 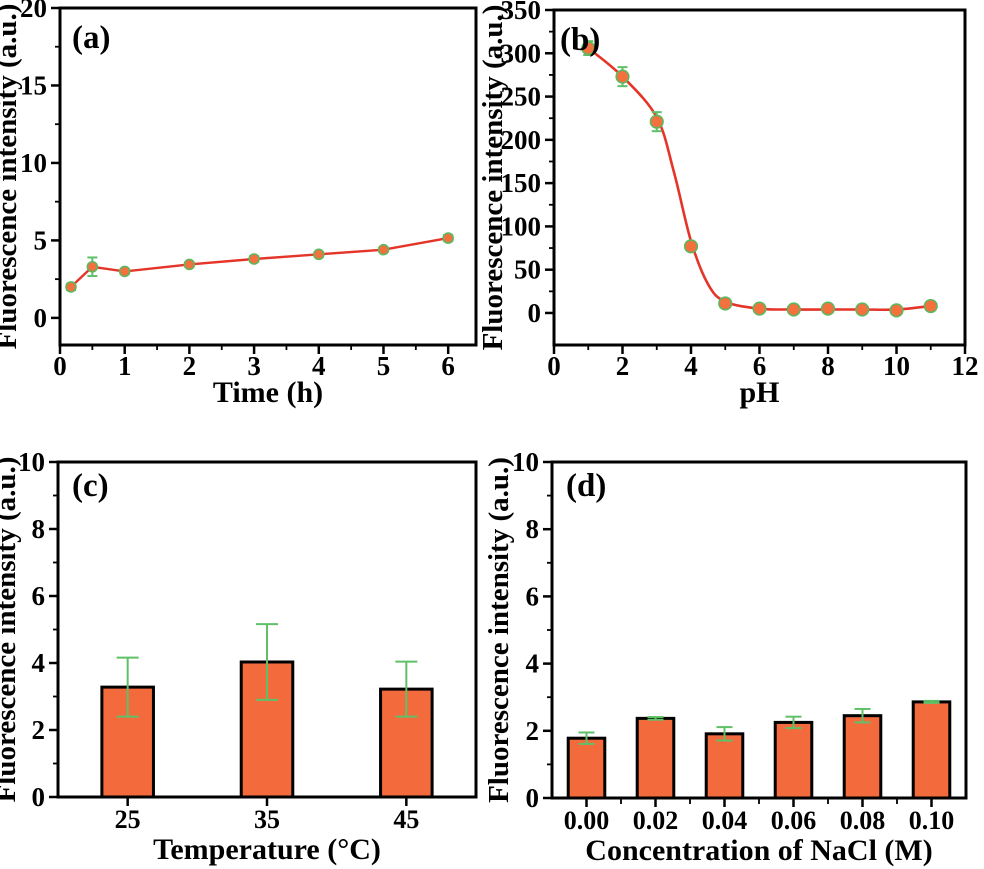 What do you see at coordinates (254, 366) in the screenshot?
I see `x-tick-label: 3` at bounding box center [254, 366].